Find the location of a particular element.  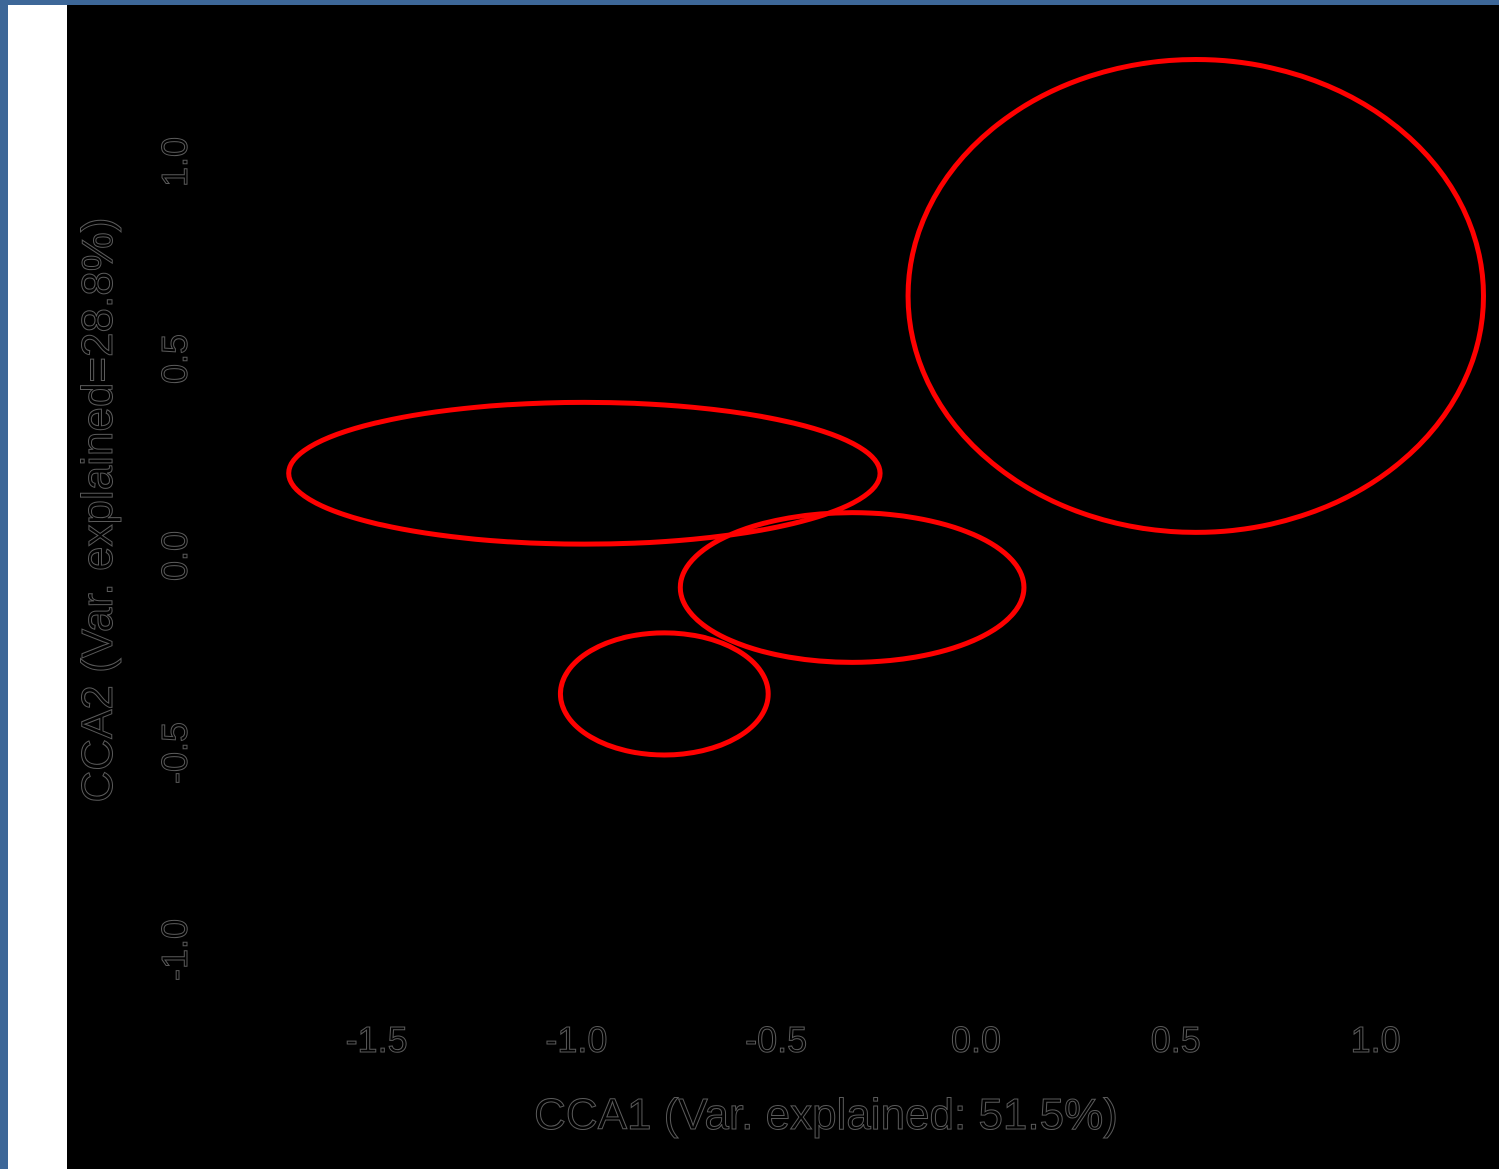

x-tick-label: 0.5 is located at coordinates (1176, 1039).